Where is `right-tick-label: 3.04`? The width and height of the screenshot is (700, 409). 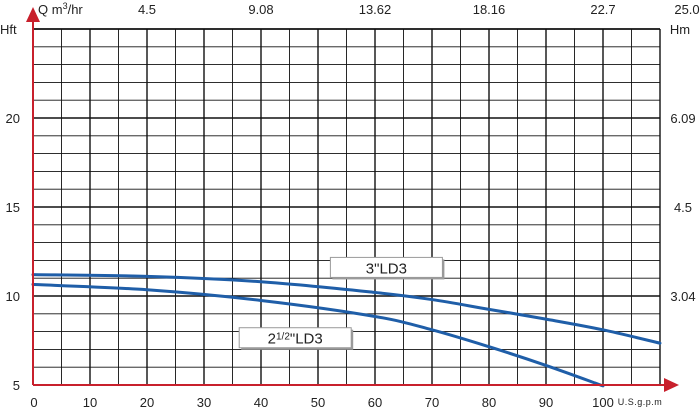 right-tick-label: 3.04 is located at coordinates (682, 296).